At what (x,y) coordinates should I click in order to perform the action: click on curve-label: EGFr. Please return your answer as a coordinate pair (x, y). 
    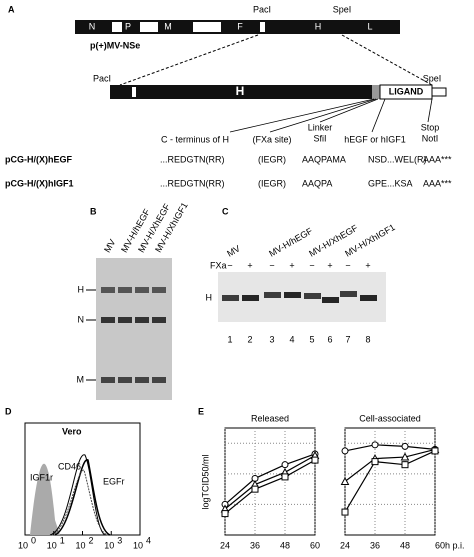
    Looking at the image, I should click on (114, 481).